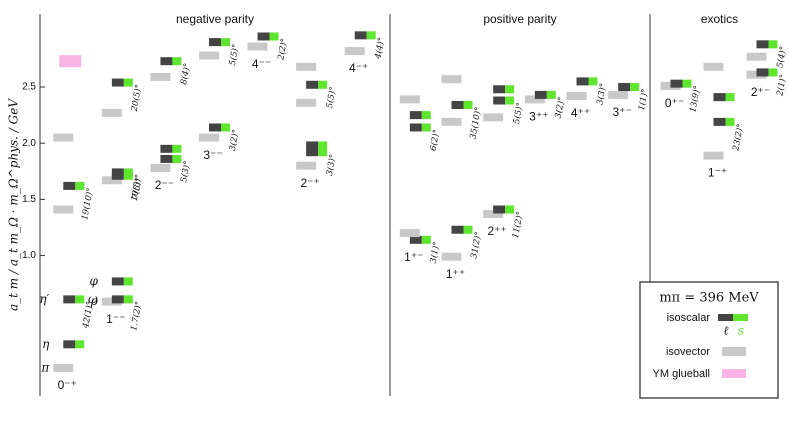  What do you see at coordinates (726, 331) in the screenshot?
I see `legend-sublabel: ℓ` at bounding box center [726, 331].